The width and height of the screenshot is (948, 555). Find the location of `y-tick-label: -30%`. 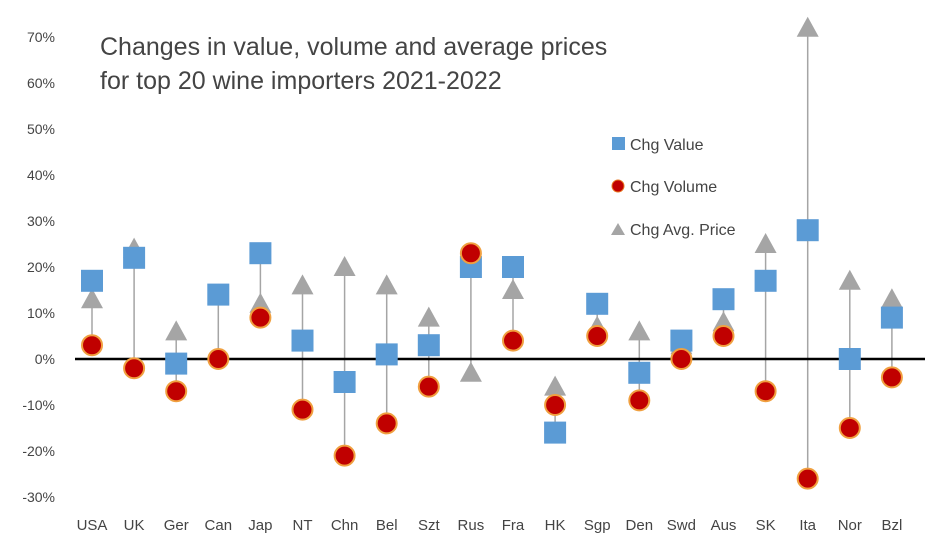

y-tick-label: -30% is located at coordinates (38, 497).